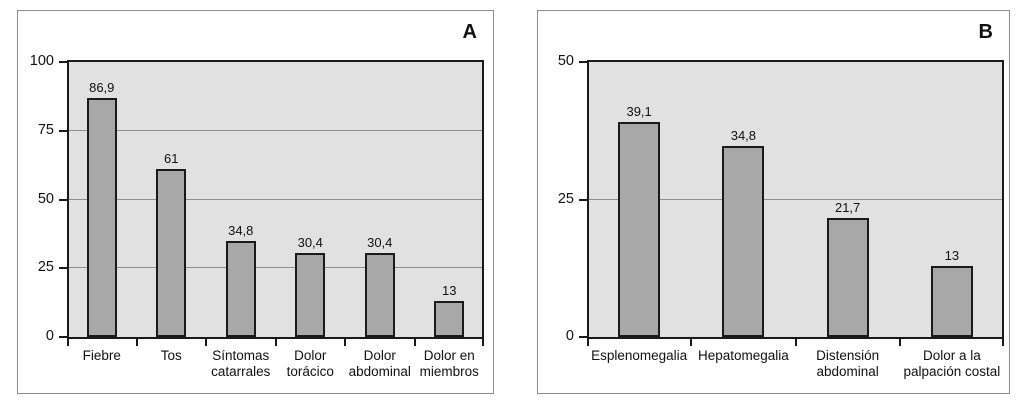 Image resolution: width=1024 pixels, height=403 pixels. Describe the element at coordinates (449, 363) in the screenshot. I see `x-category-label: Dolor en miembros` at that location.